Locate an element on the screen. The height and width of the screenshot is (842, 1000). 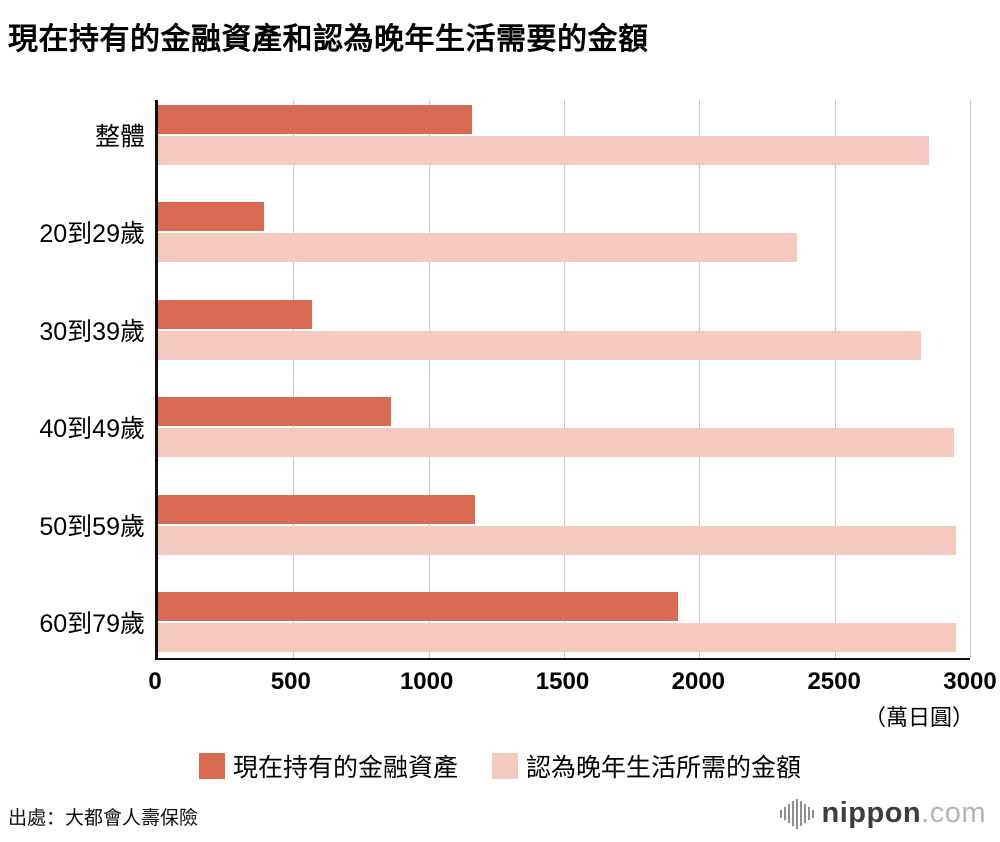
x-axis: 0 500 1000 1500 2000 2500 3000 is located at coordinates (572, 680).